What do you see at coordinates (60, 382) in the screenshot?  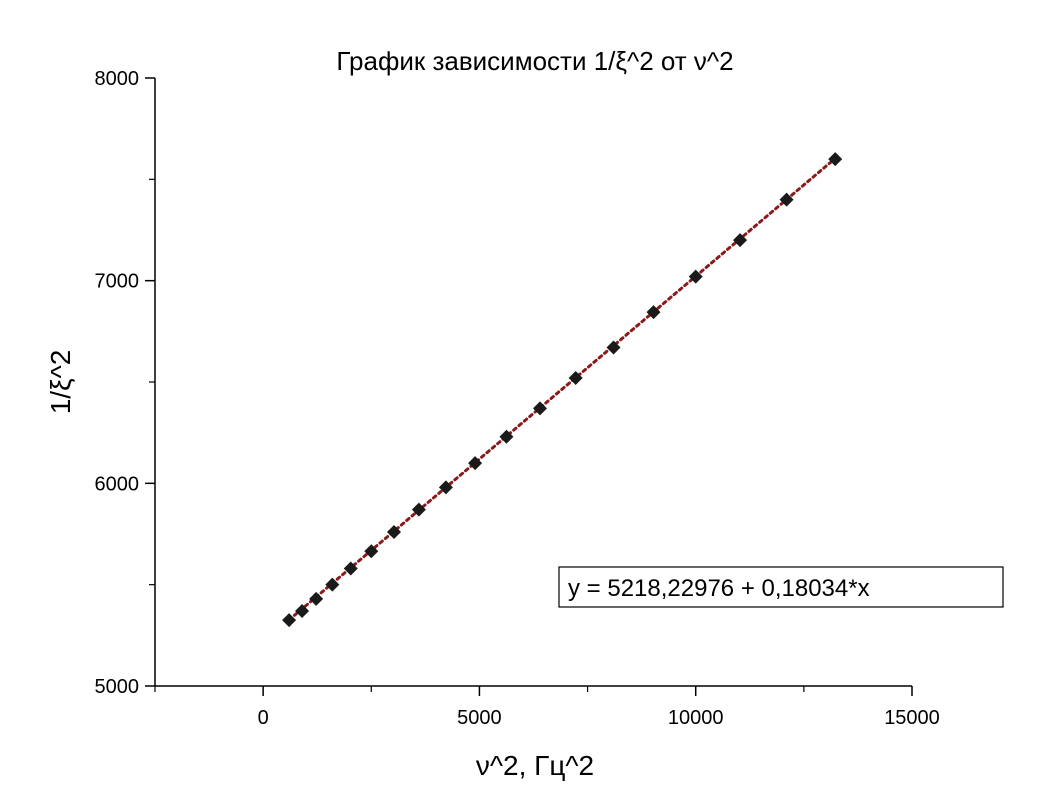 I see `y-axis-title: 1/ξ^2` at bounding box center [60, 382].